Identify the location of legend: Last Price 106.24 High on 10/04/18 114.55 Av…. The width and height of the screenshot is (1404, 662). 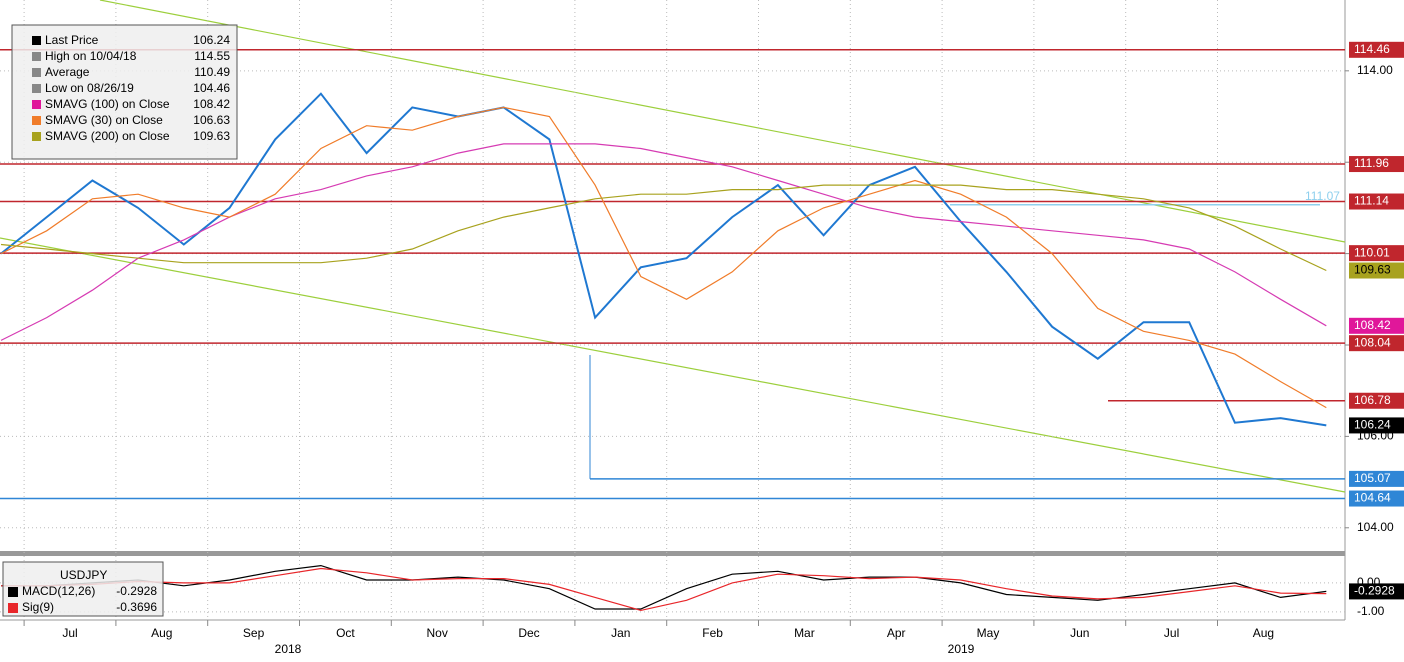
(124, 92).